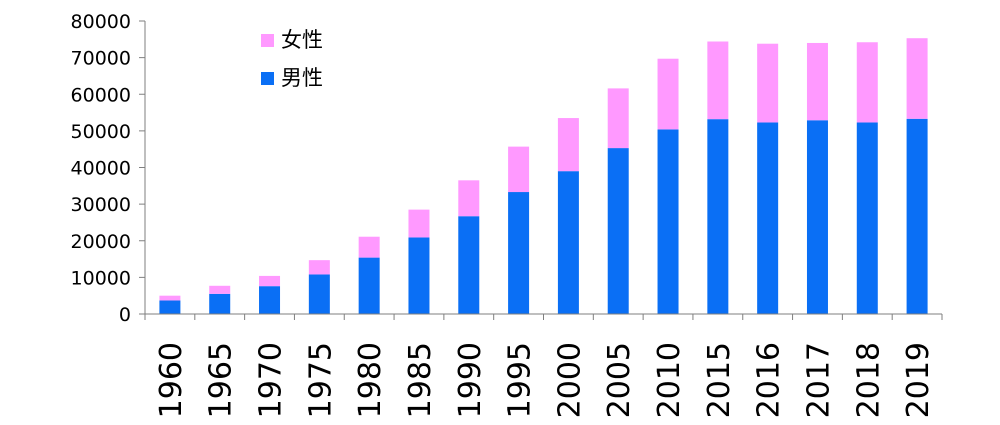  Describe the element at coordinates (769, 380) in the screenshot. I see `x-tick-label: 2016` at that location.